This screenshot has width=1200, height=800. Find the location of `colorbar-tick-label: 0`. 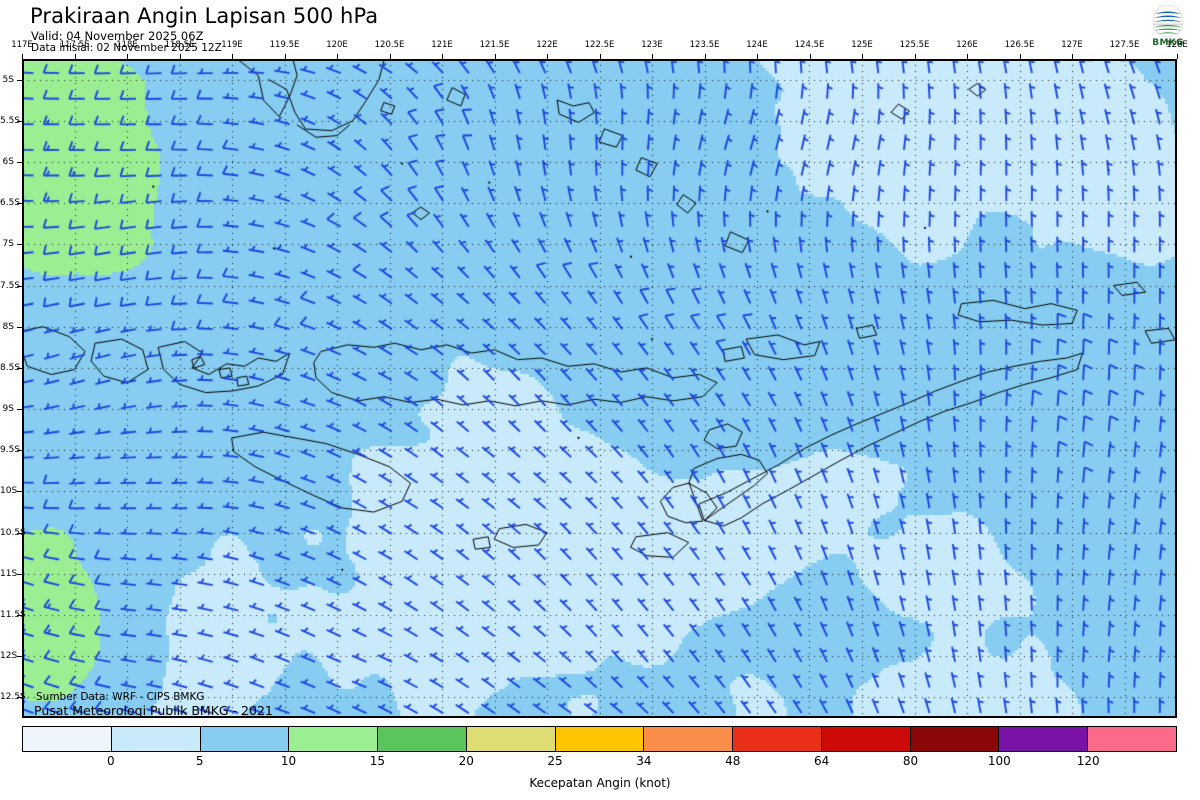

colorbar-tick-label: 0 is located at coordinates (111, 761).